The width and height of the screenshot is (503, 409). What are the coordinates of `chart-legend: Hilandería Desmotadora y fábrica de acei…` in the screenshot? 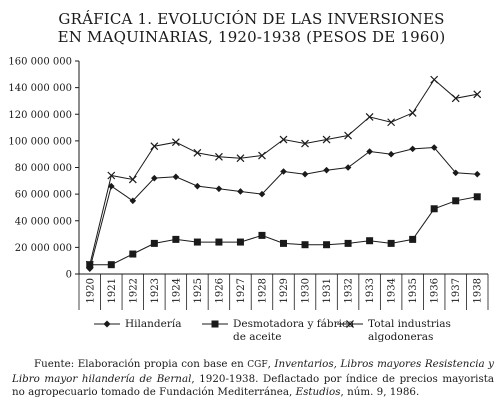 It's located at (294, 336).